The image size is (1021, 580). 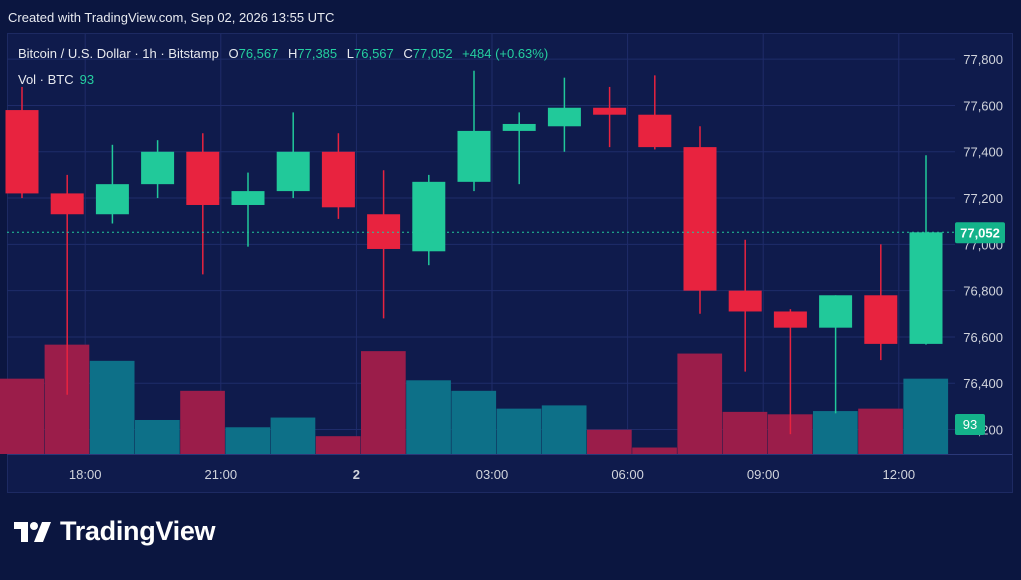 What do you see at coordinates (46, 79) in the screenshot?
I see `volume-label: Vol · BTC` at bounding box center [46, 79].